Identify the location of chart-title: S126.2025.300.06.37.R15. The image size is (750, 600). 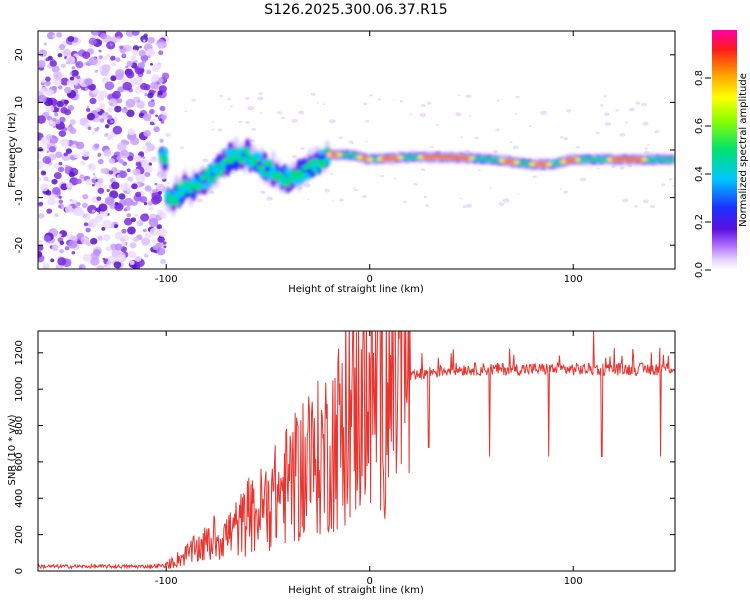
(355, 10).